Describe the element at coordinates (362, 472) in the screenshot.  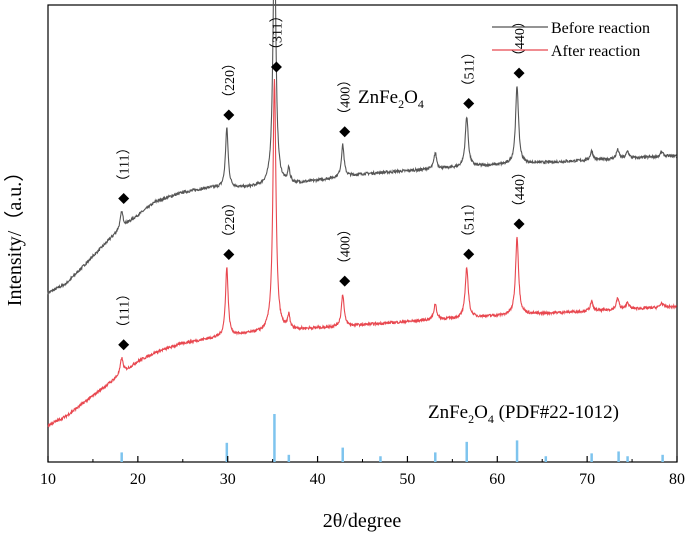
I see `x-axis-ticks: 10 20 30 40 50 60 70 80` at that location.